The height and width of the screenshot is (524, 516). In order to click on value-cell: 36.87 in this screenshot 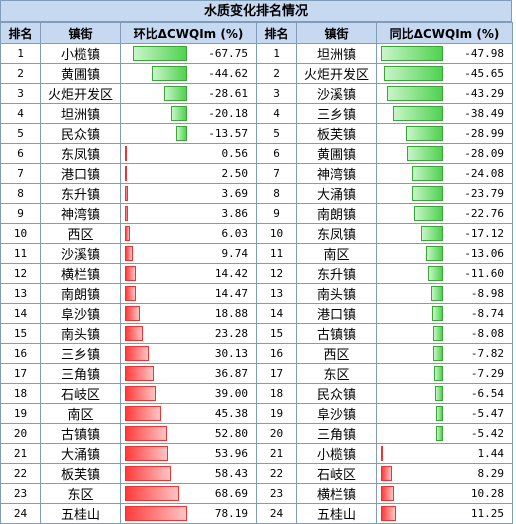, I will do `click(188, 373)`.